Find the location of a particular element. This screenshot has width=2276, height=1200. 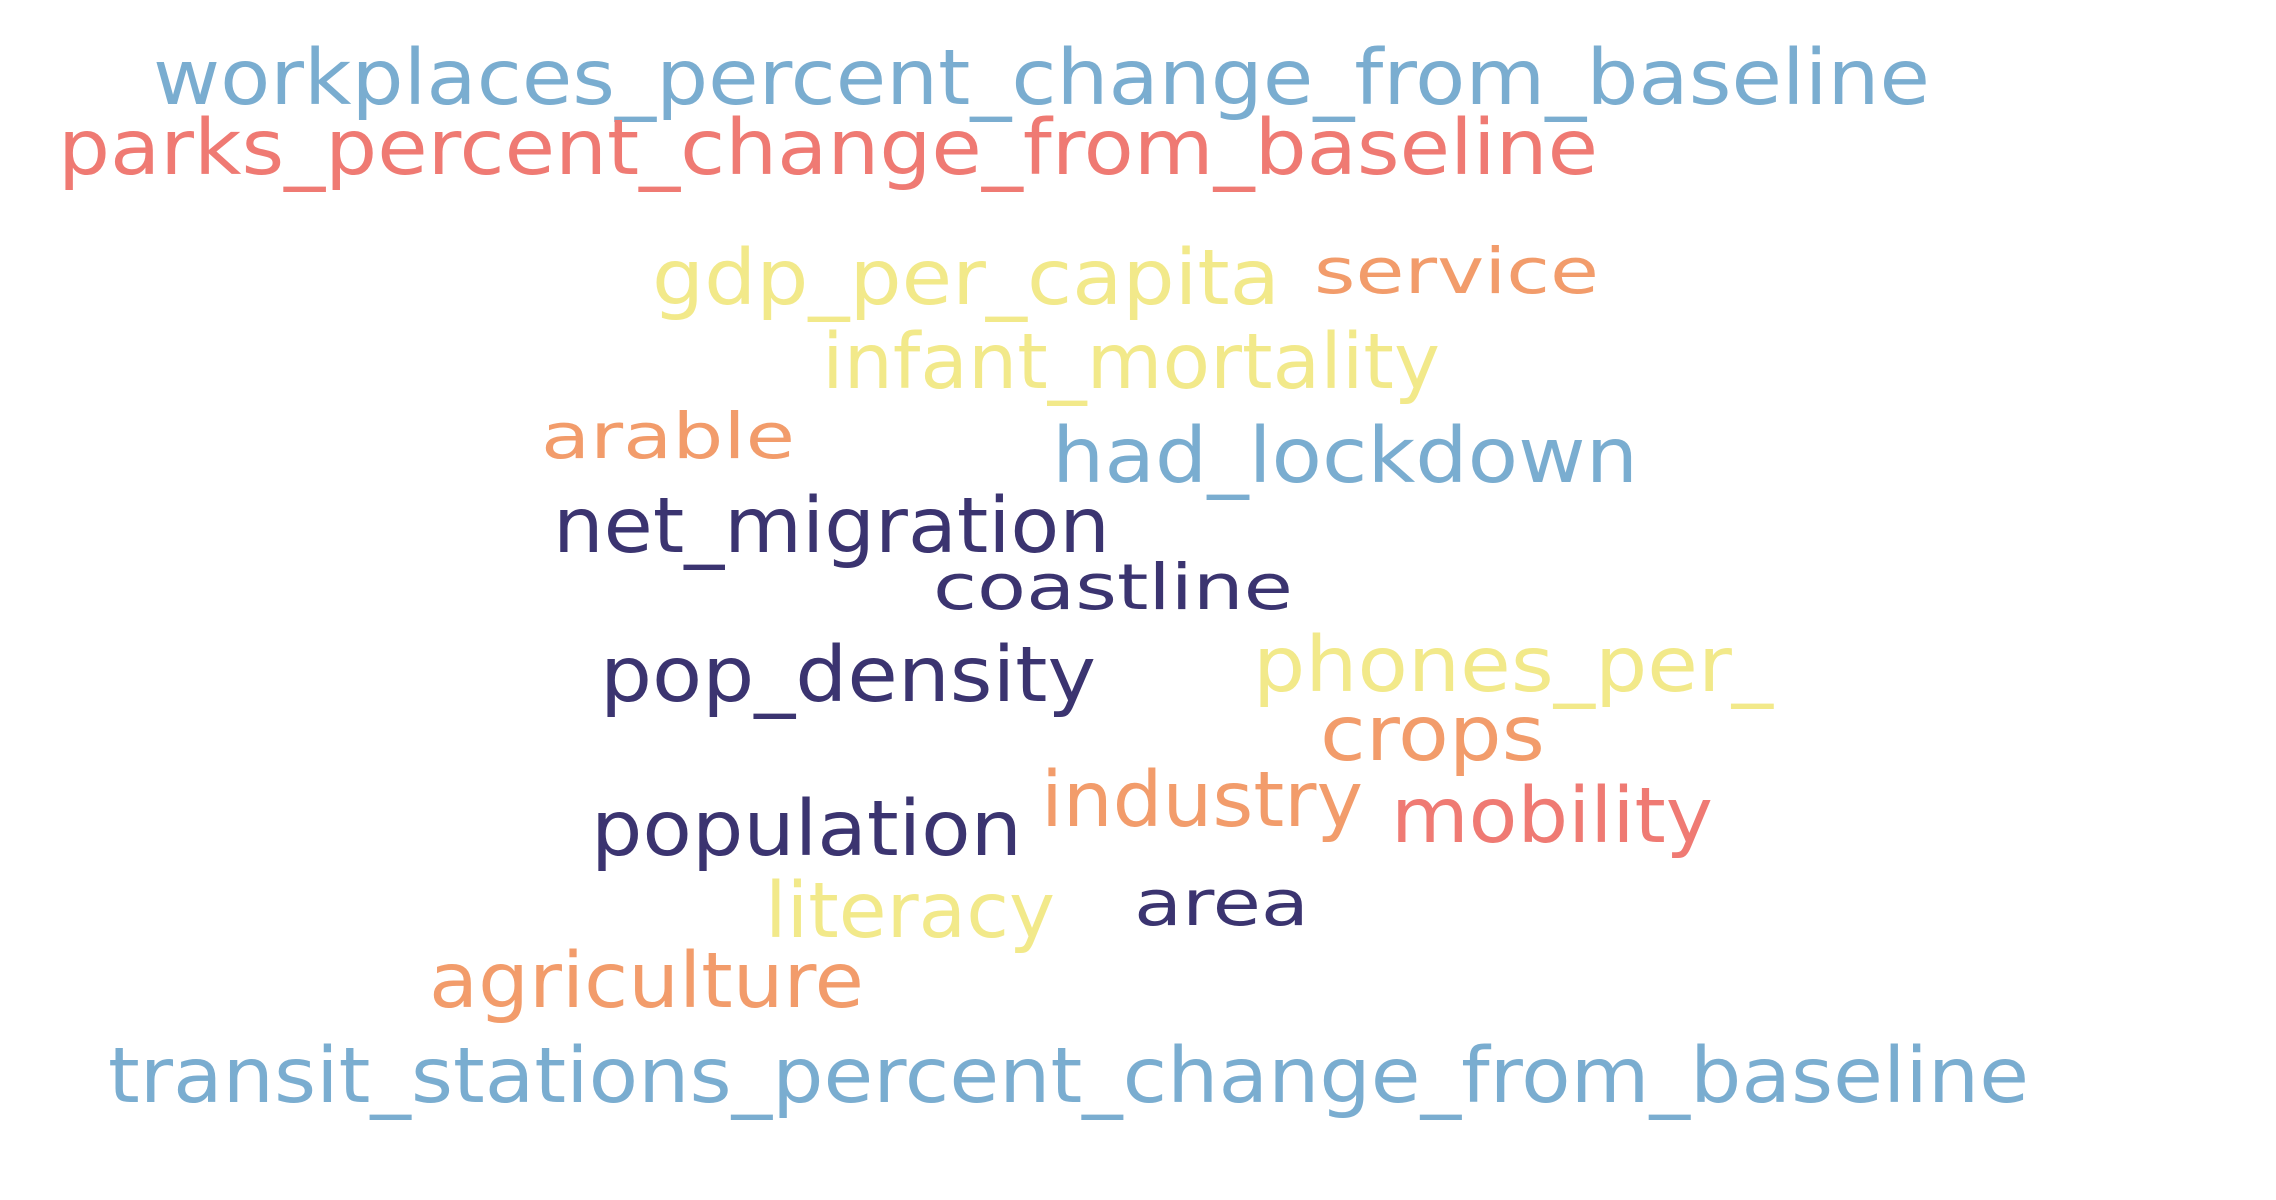

word-arable: arable is located at coordinates (668, 436).